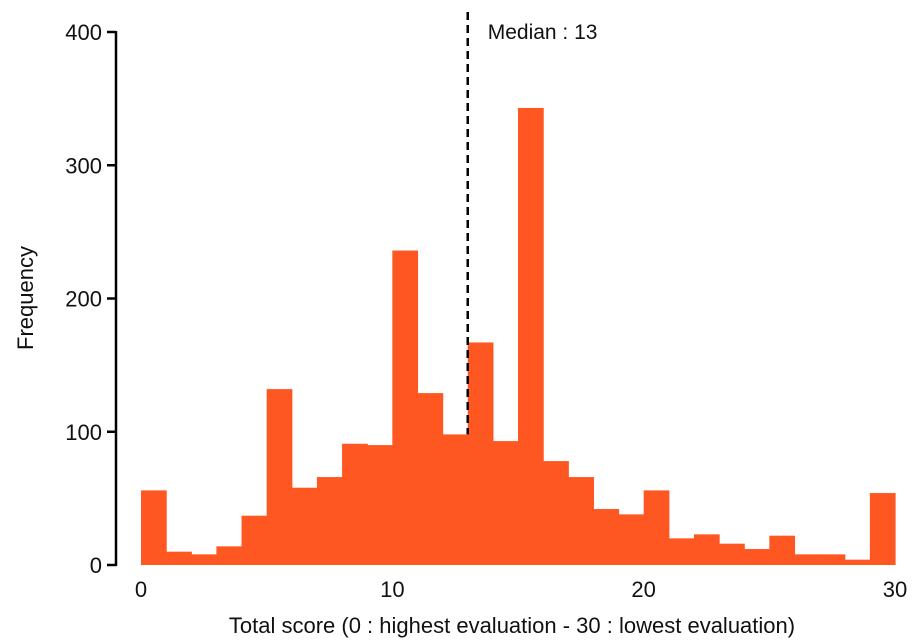 Image resolution: width=914 pixels, height=642 pixels. What do you see at coordinates (643, 589) in the screenshot?
I see `x-tick-label: 20` at bounding box center [643, 589].